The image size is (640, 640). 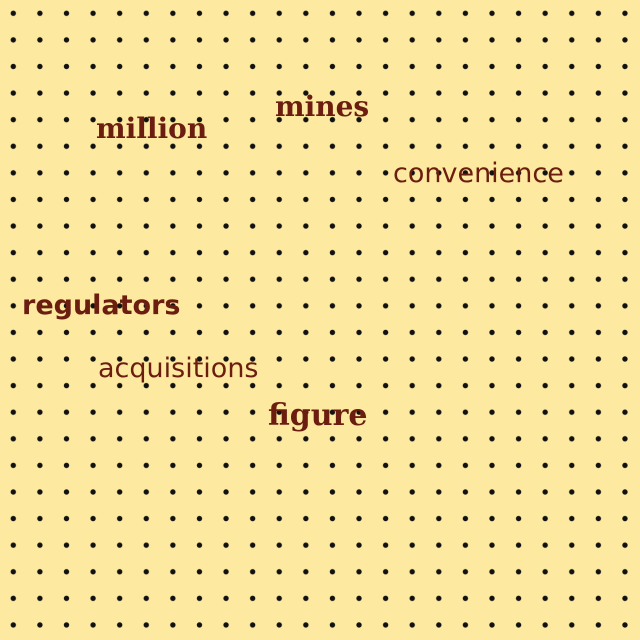 What do you see at coordinates (101, 305) in the screenshot?
I see `word-regulators: regulators` at bounding box center [101, 305].